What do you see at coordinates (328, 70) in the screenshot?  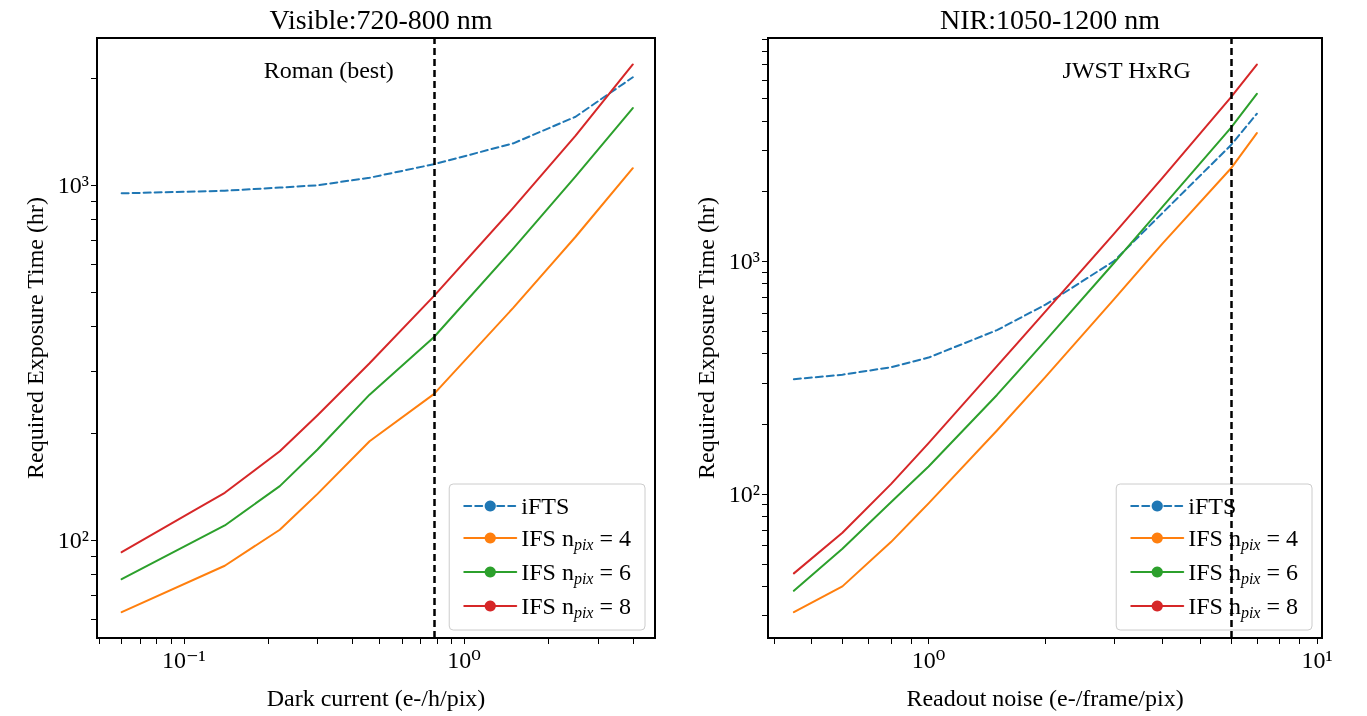 I see `ref-line-label: Roman (best)` at bounding box center [328, 70].